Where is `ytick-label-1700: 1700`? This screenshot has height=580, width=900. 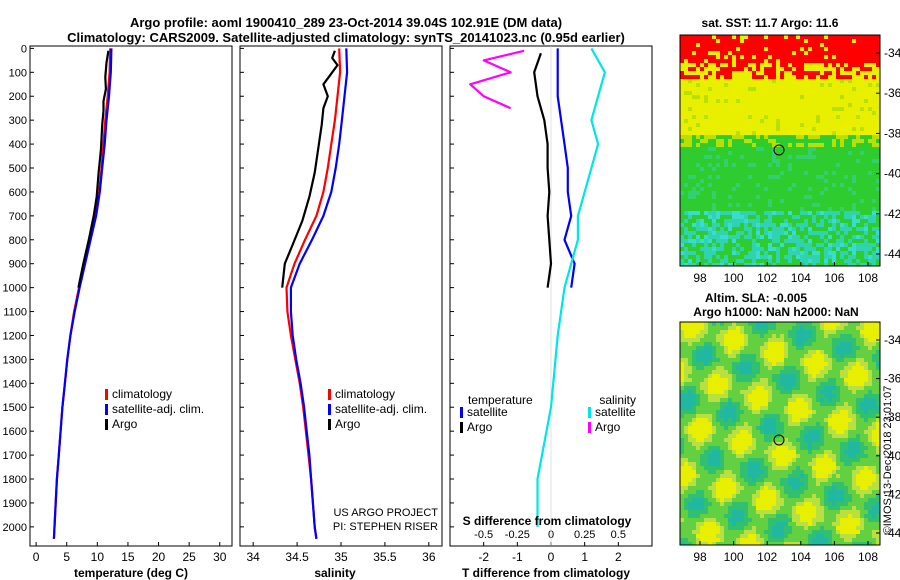 ytick-label-1700: 1700 is located at coordinates (15, 456).